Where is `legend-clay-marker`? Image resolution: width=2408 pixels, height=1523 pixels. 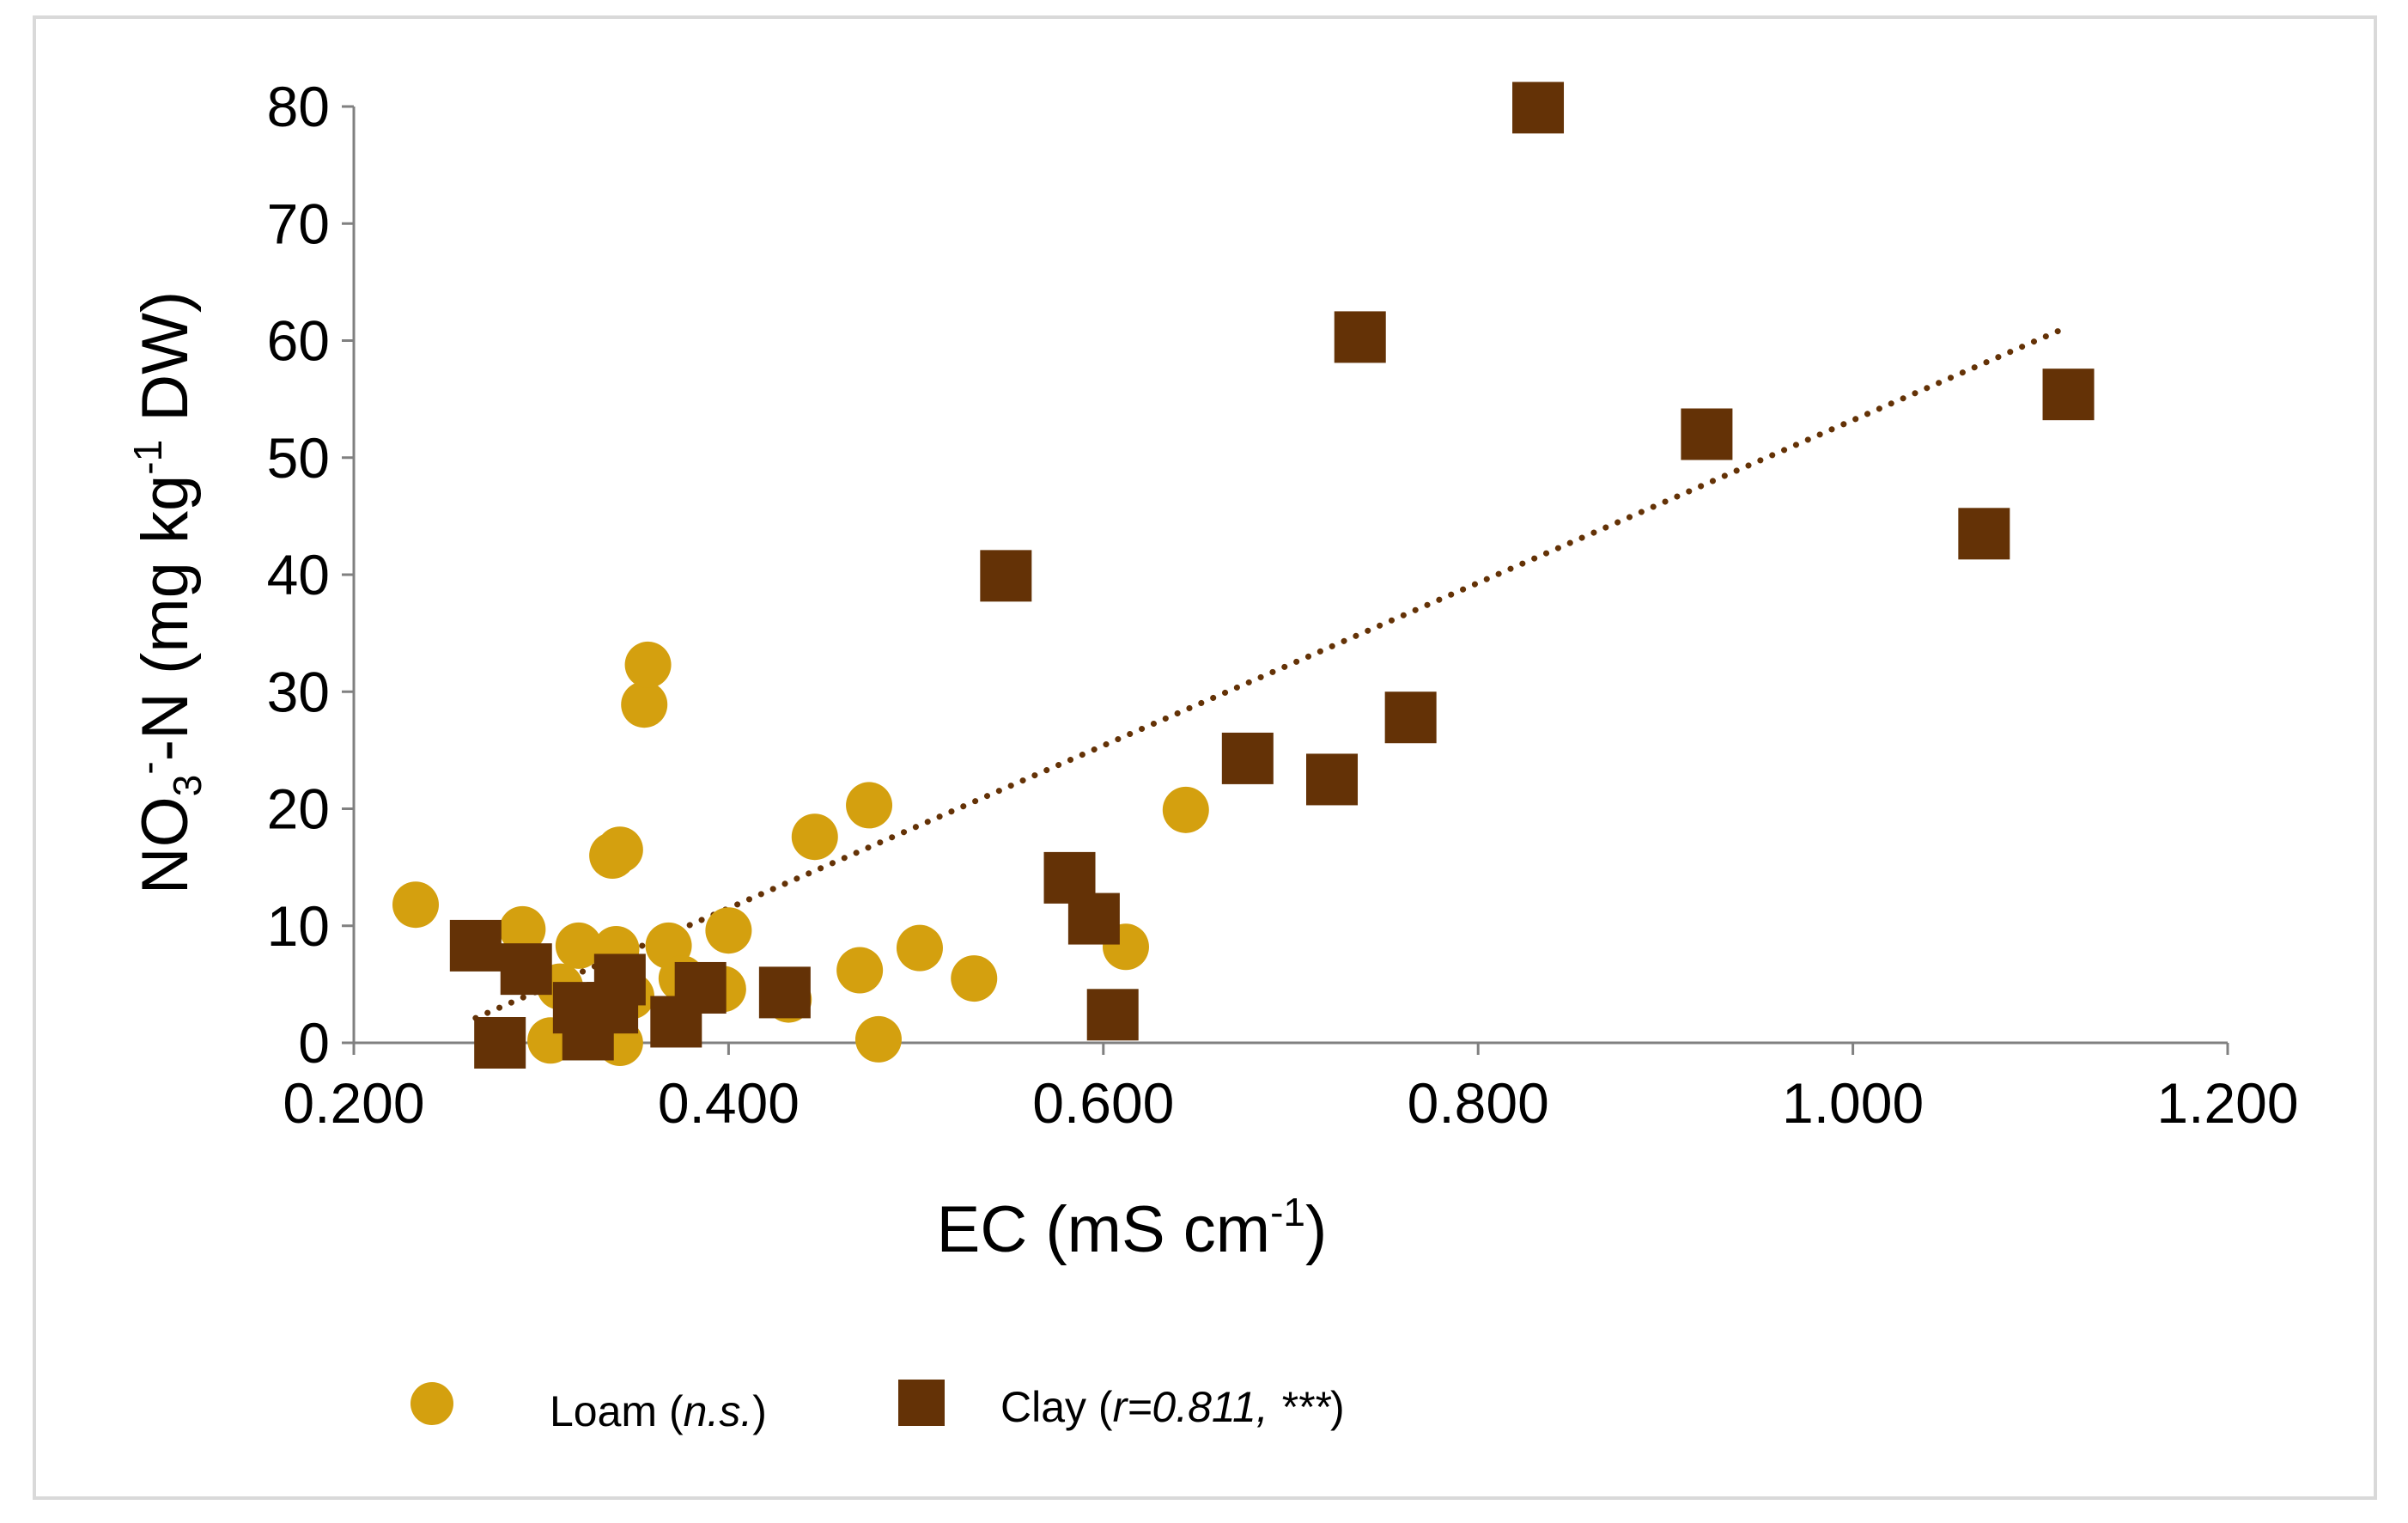 legend-clay-marker is located at coordinates (921, 1403).